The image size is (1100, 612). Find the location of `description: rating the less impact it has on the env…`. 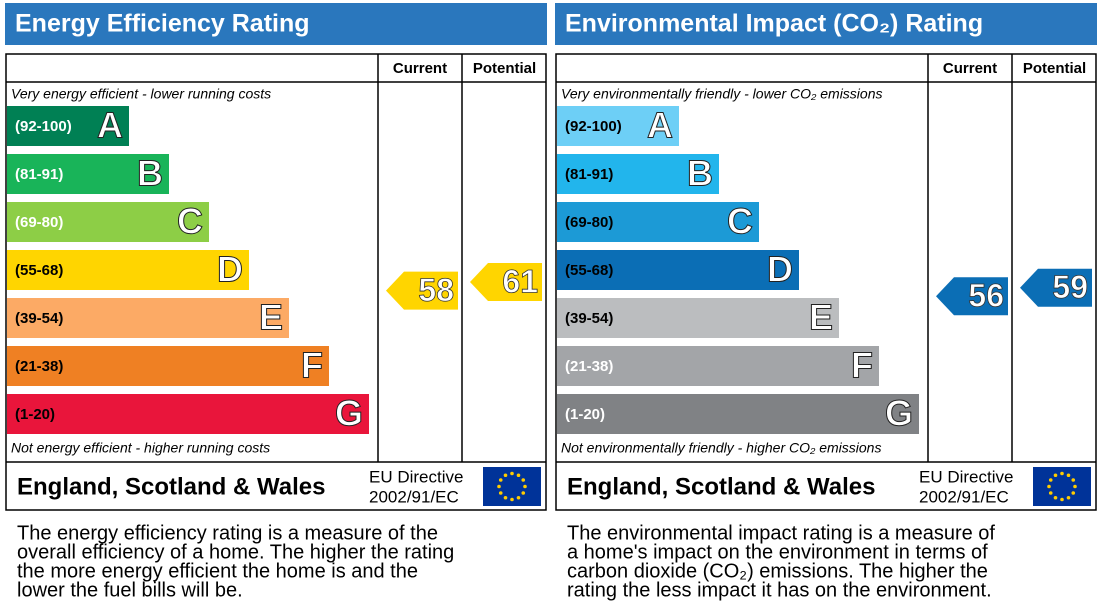

description: rating the less impact it has on the env… is located at coordinates (779, 590).